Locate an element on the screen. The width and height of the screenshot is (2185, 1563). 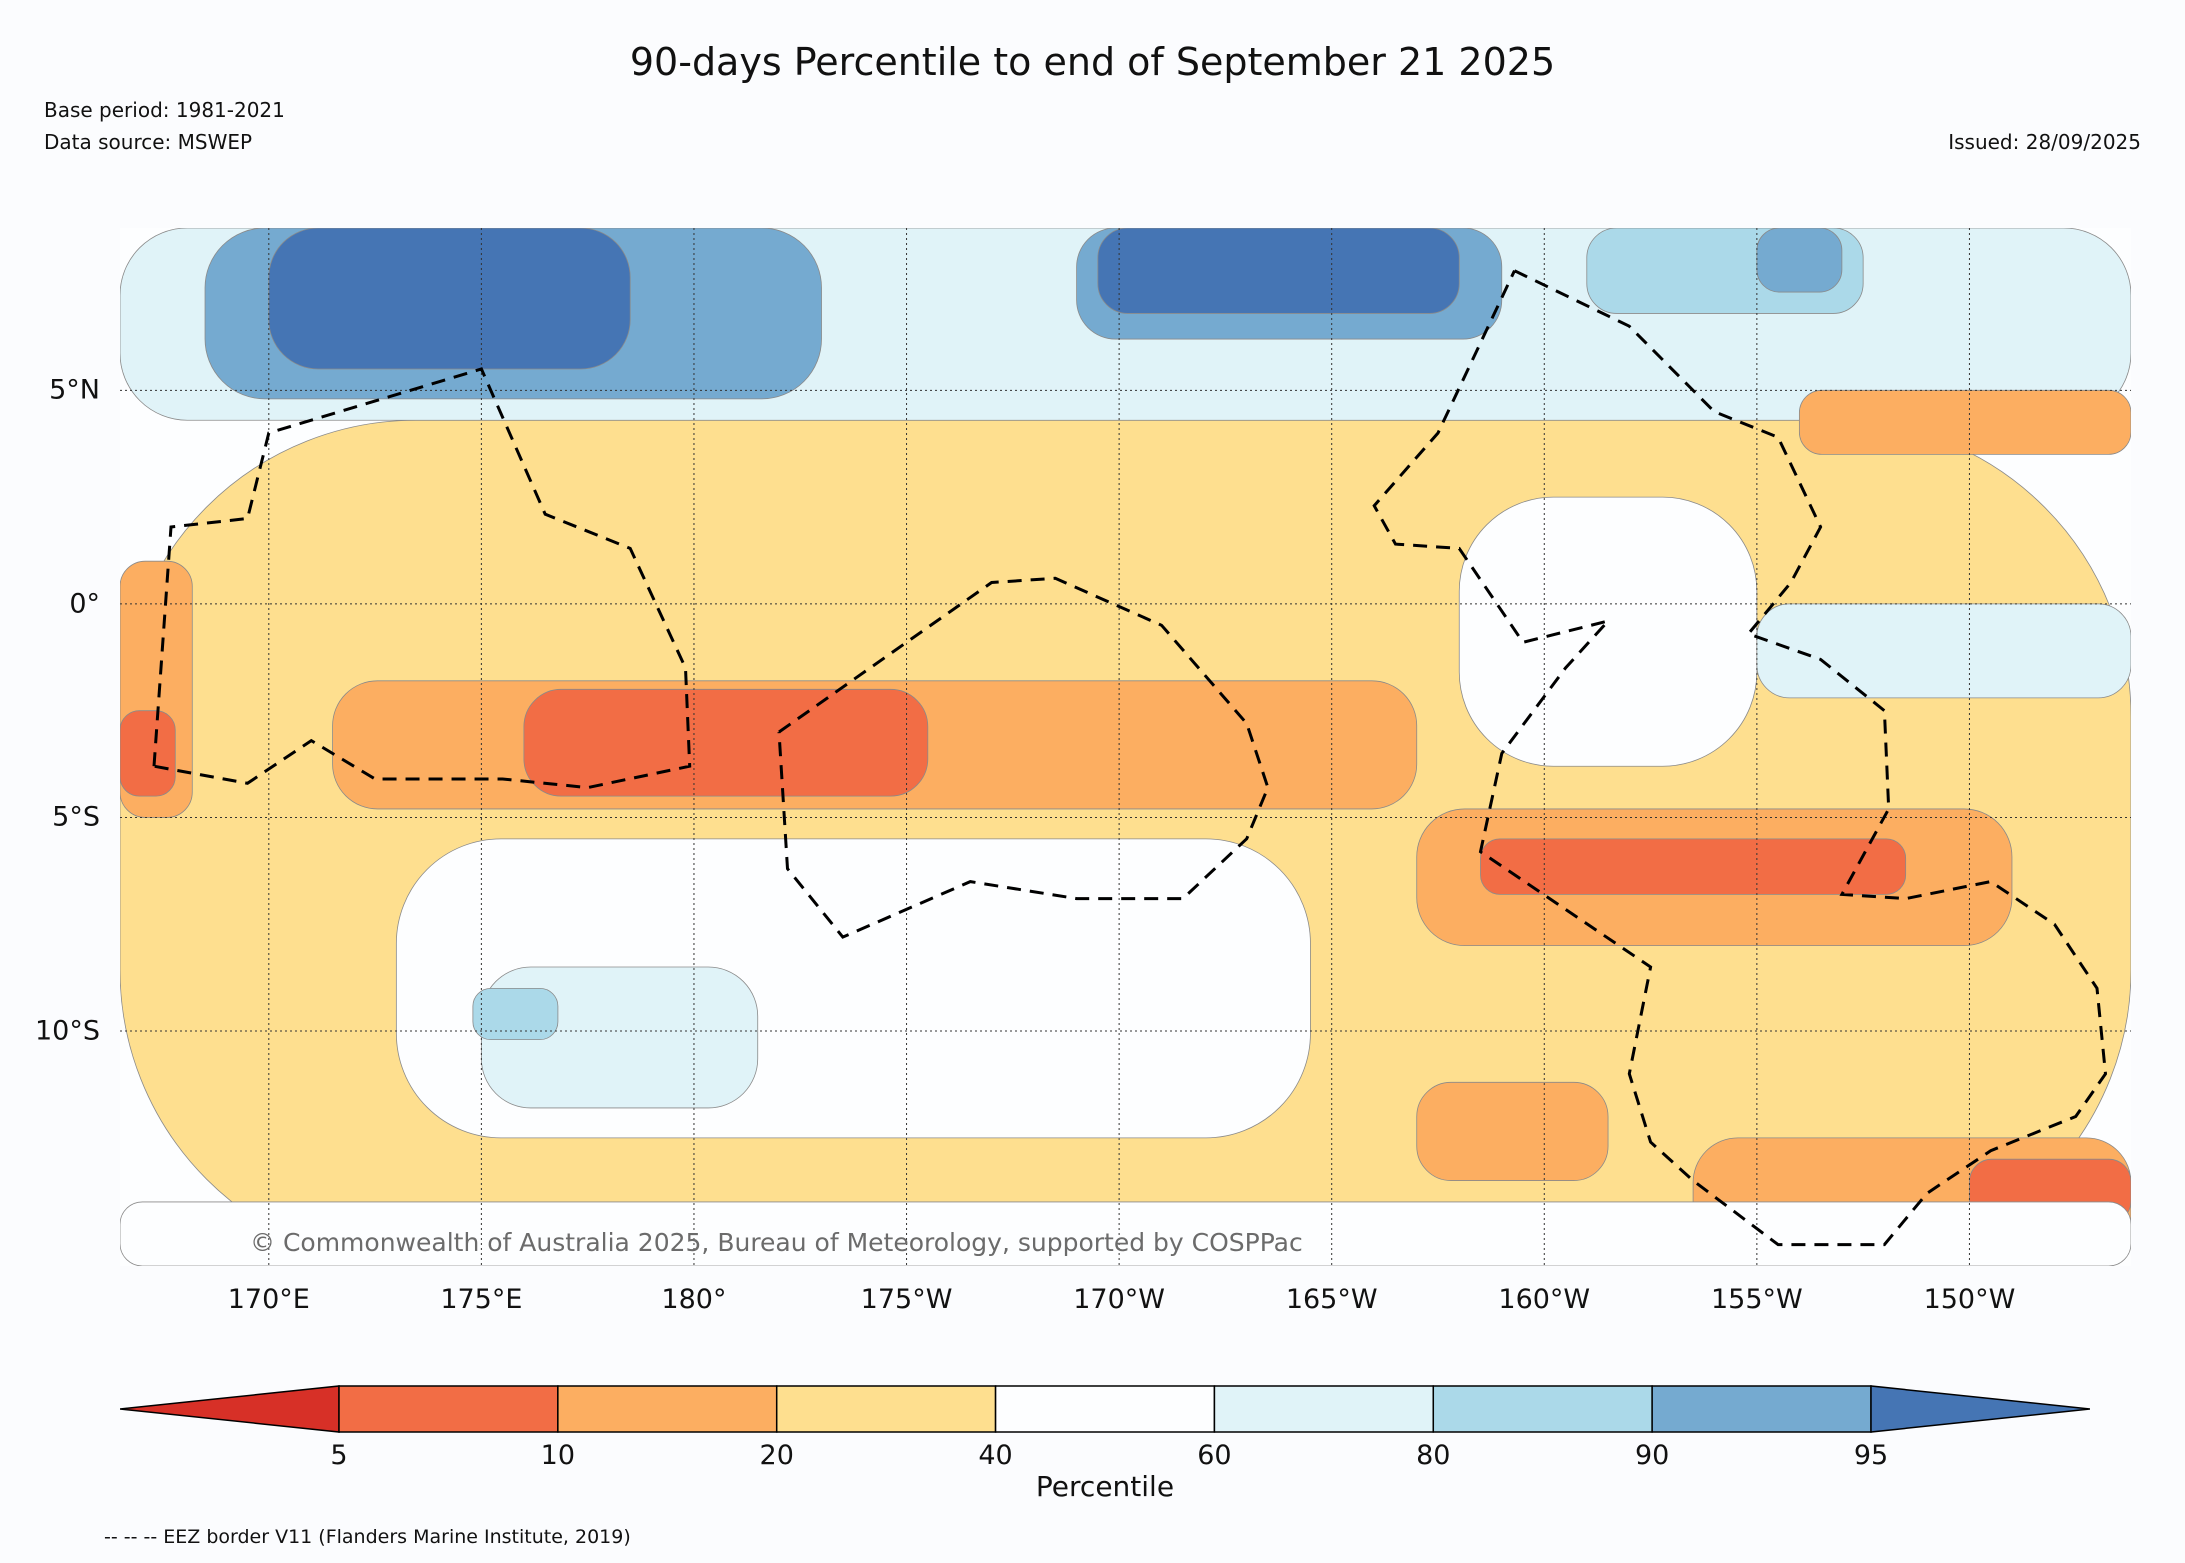
colorbar-tick-5: 5 is located at coordinates (339, 1455).